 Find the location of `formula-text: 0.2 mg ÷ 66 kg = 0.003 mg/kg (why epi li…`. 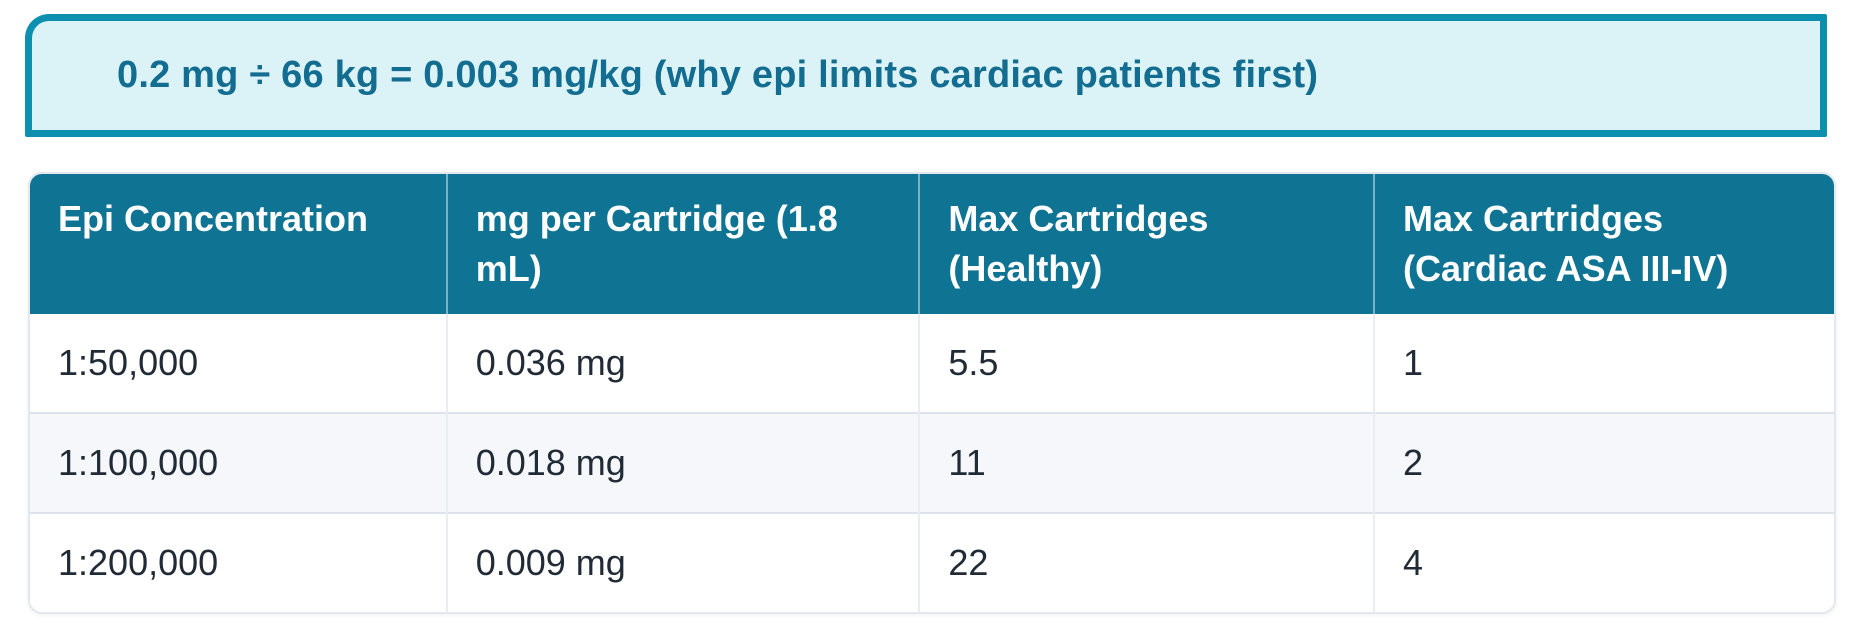

formula-text: 0.2 mg ÷ 66 kg = 0.003 mg/kg (why epi li… is located at coordinates (718, 75).